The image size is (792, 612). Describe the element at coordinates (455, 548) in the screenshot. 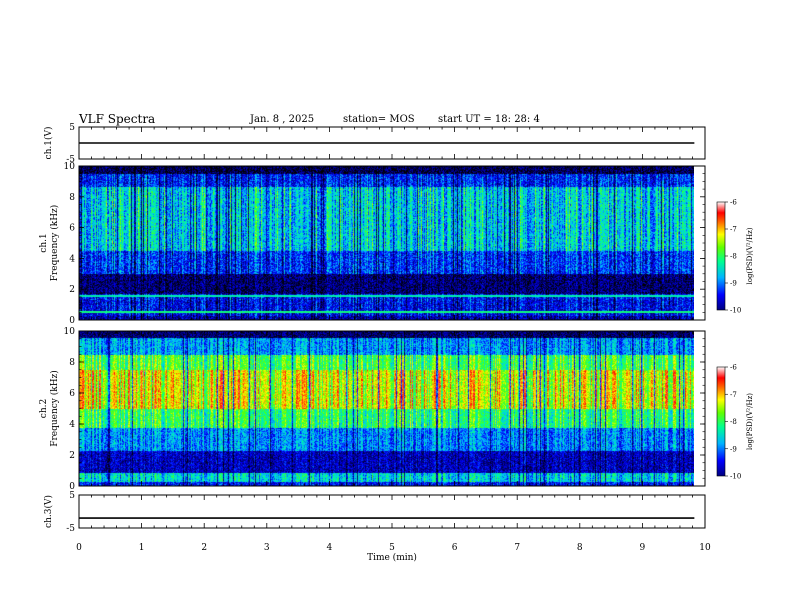

I see `x-tick-label: 6` at that location.